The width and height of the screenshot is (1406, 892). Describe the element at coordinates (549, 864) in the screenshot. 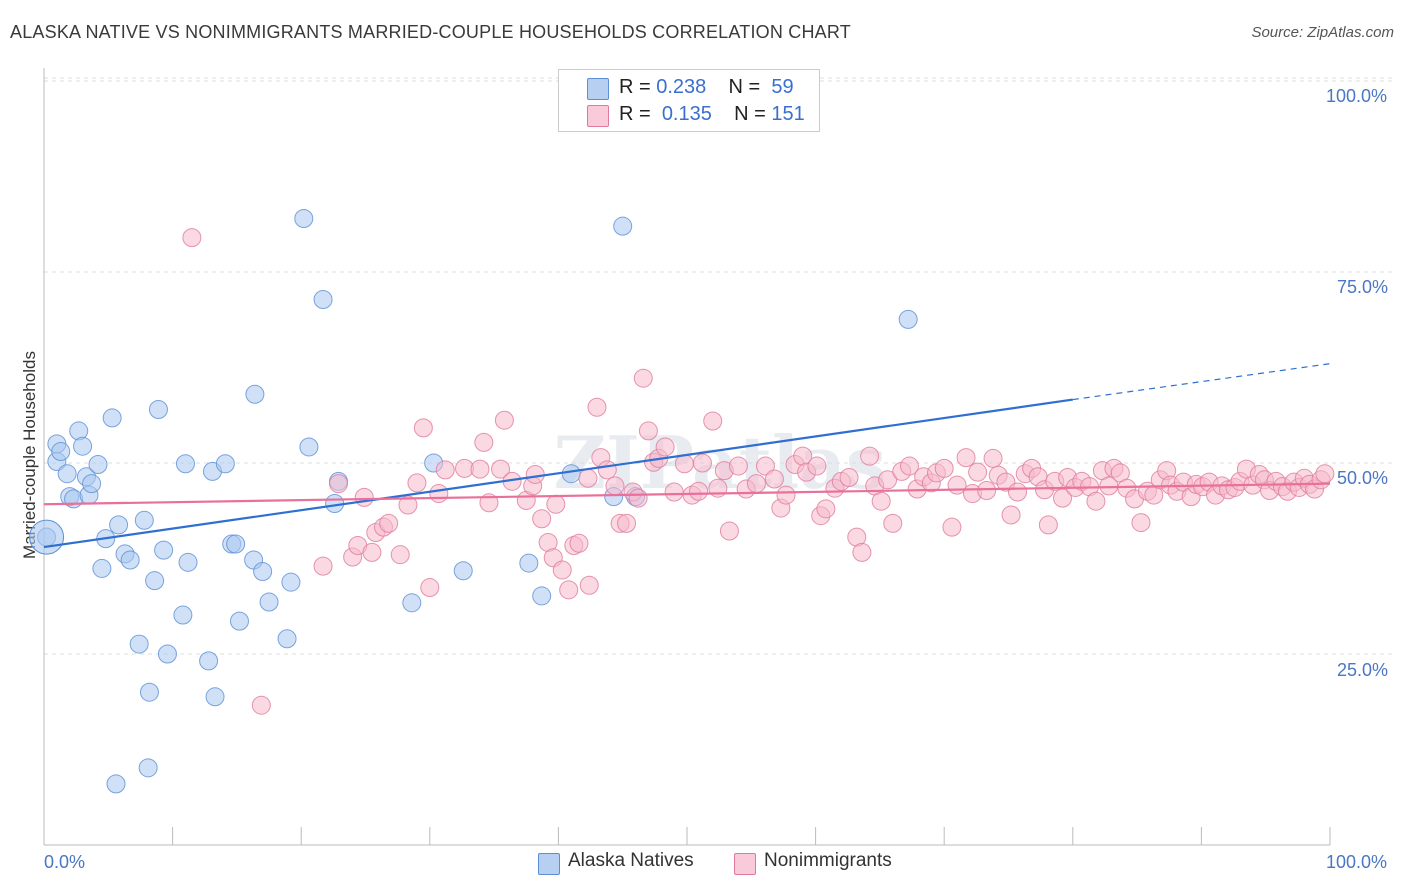

I see `bottom-legend-swatch-blue` at that location.